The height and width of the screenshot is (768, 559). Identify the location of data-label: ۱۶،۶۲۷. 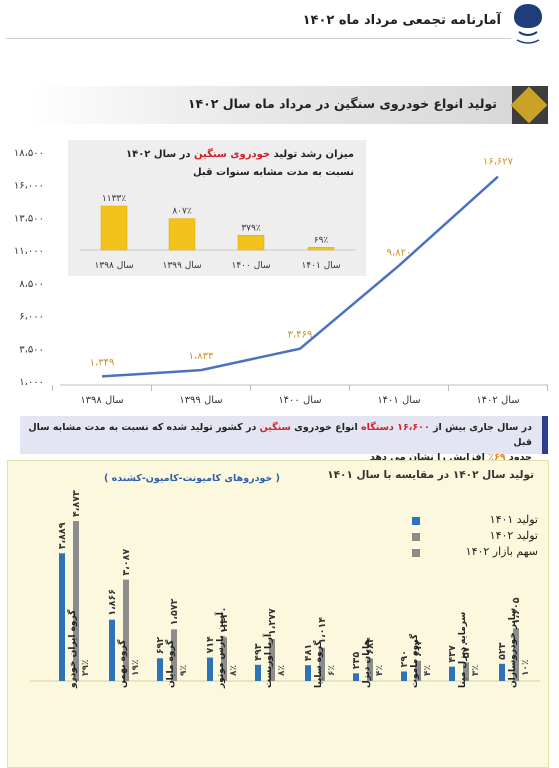
(498, 162).